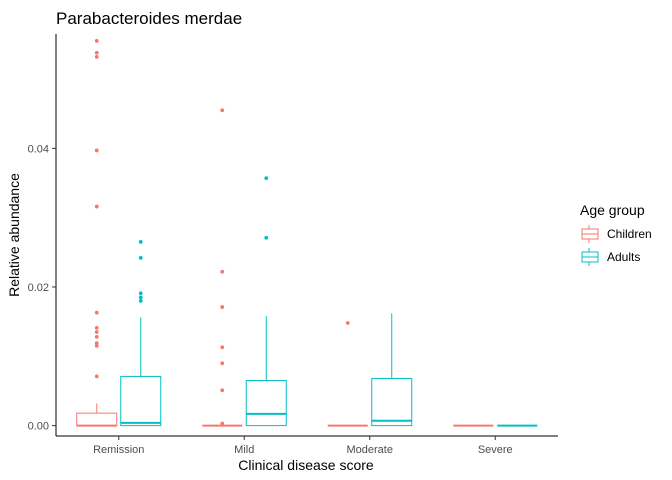 The height and width of the screenshot is (480, 672). I want to click on legend-entry-children: Children, so click(616, 234).